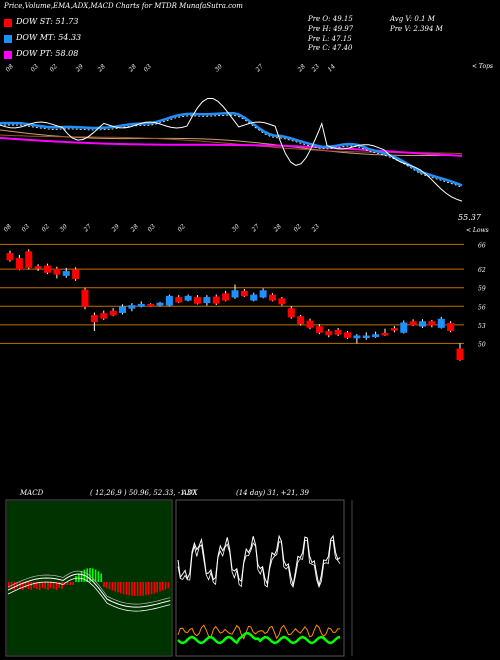 This screenshot has height=660, width=500. Describe the element at coordinates (47, 53) in the screenshot. I see `legend-label-pt: DOW PT: 58.08` at that location.